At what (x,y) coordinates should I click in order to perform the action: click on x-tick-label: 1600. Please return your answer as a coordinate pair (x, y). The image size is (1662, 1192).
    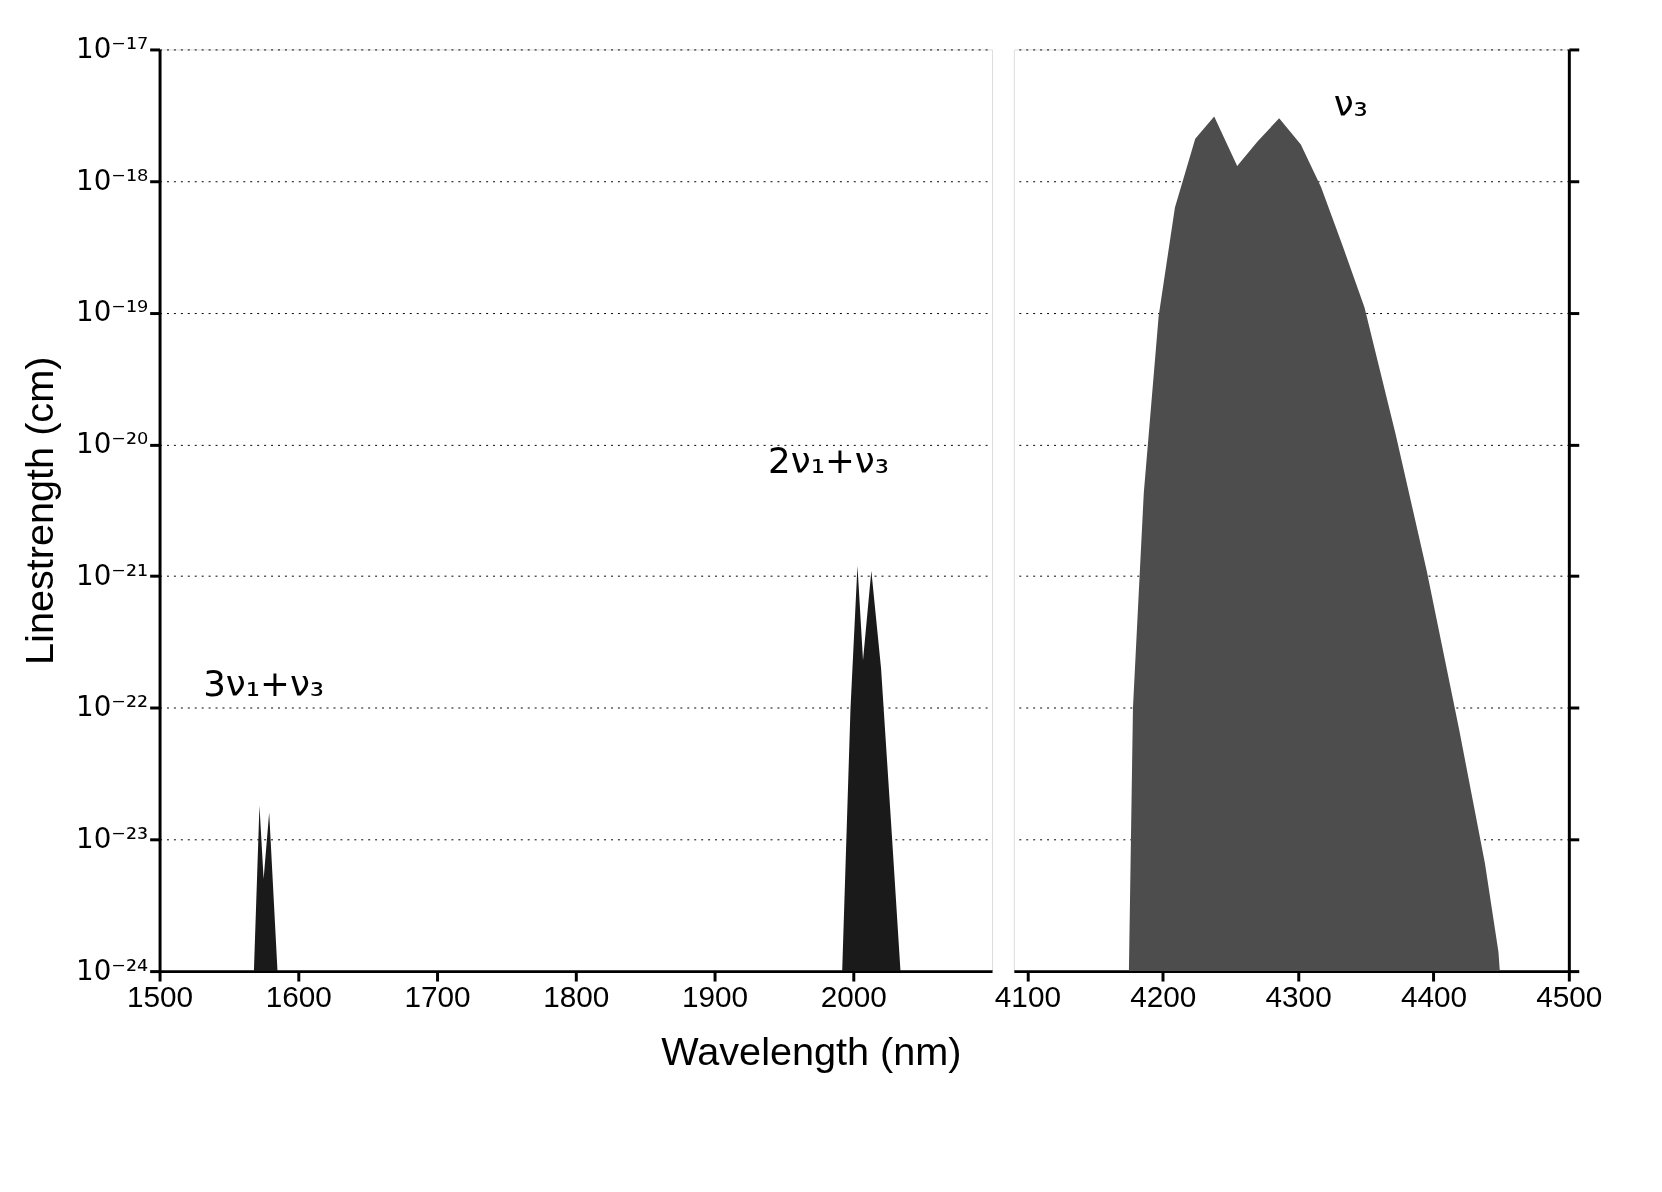
    Looking at the image, I should click on (298, 997).